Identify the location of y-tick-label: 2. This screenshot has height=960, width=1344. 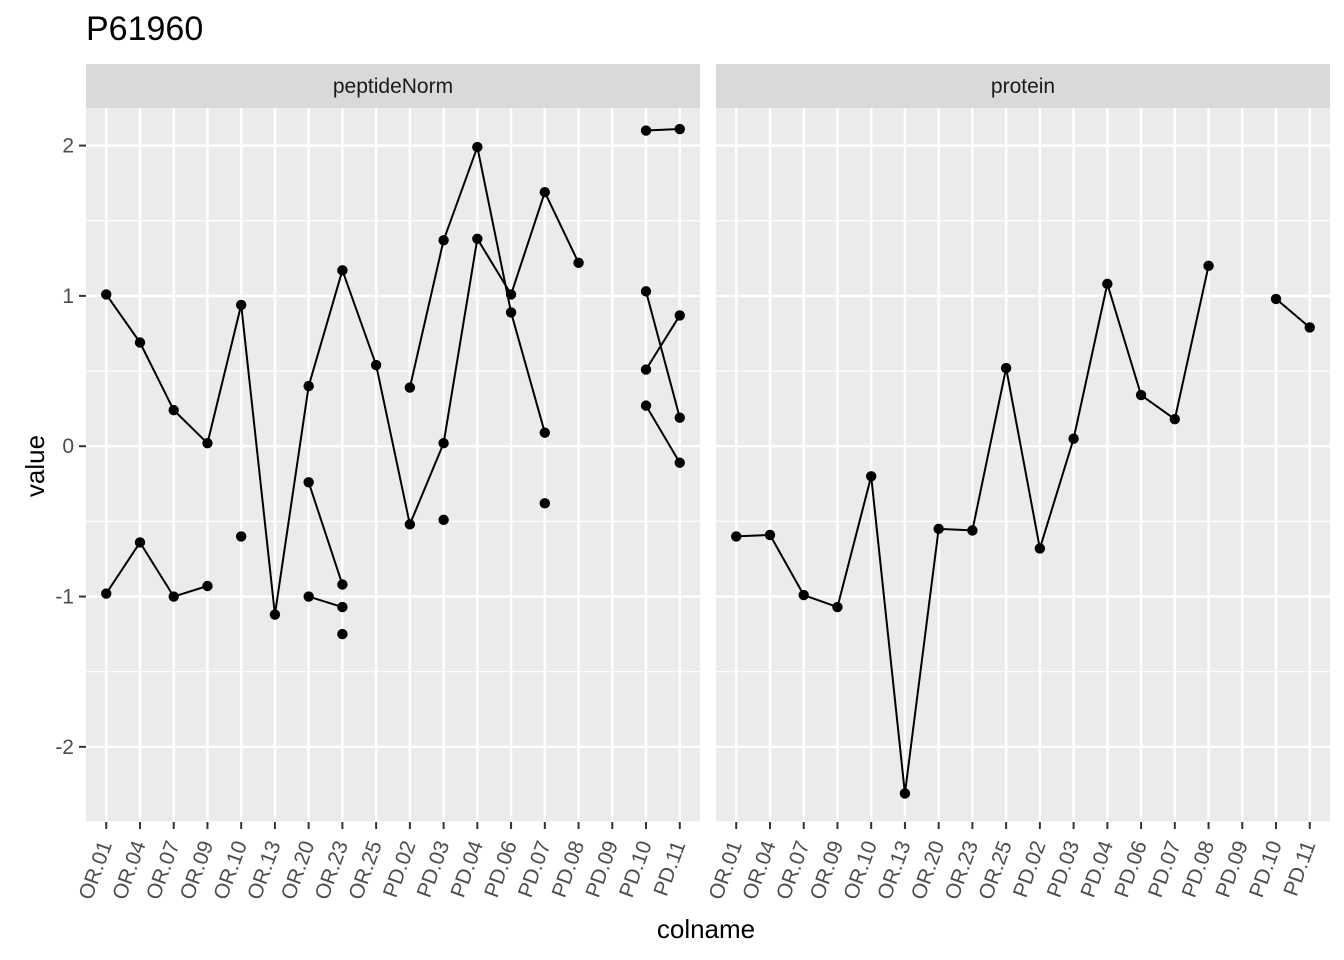
(68, 146).